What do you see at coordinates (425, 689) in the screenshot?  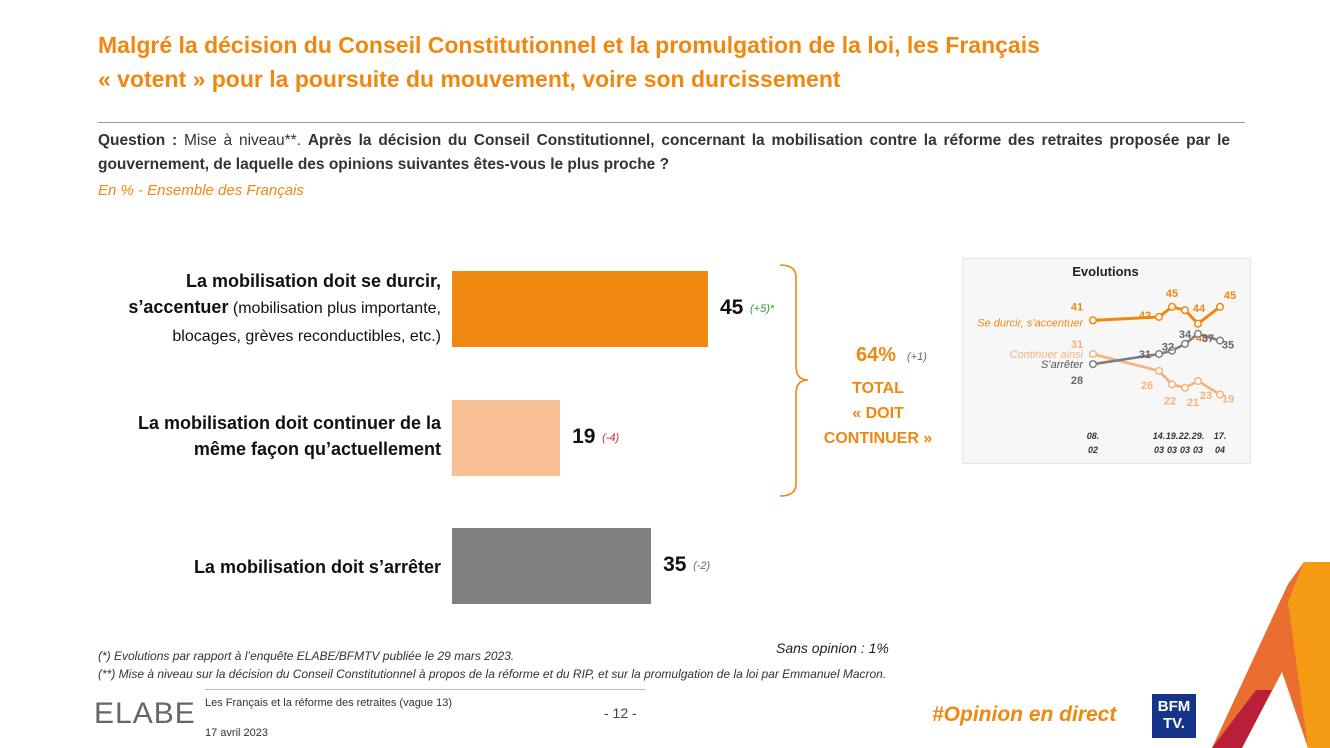 I see `footer-divider` at bounding box center [425, 689].